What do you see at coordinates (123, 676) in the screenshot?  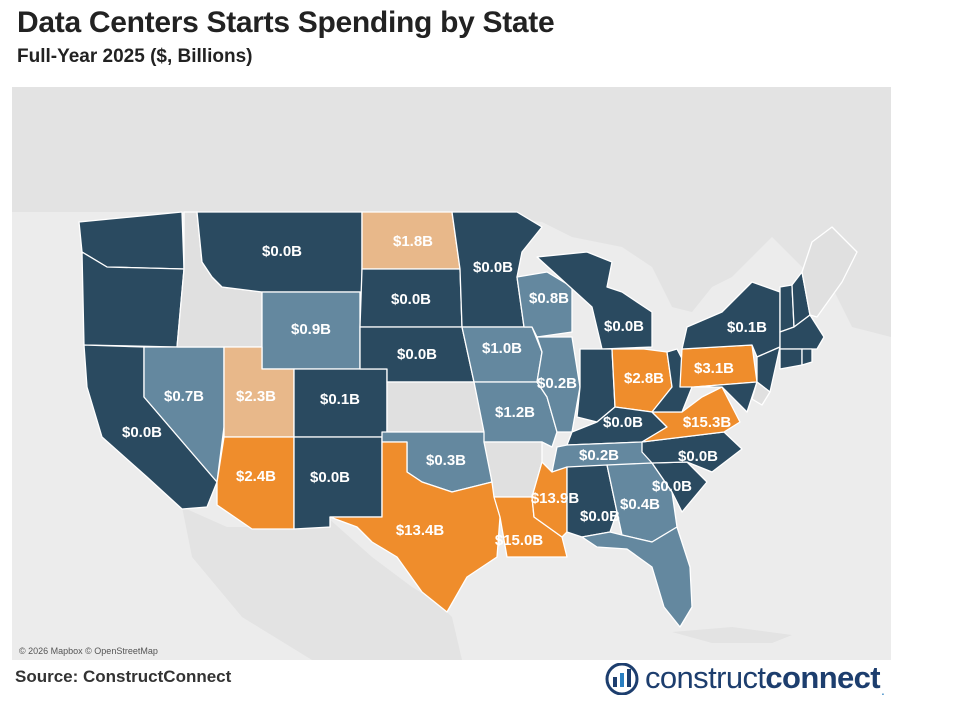 I see `source-note: Source: ConstructConnect` at bounding box center [123, 676].